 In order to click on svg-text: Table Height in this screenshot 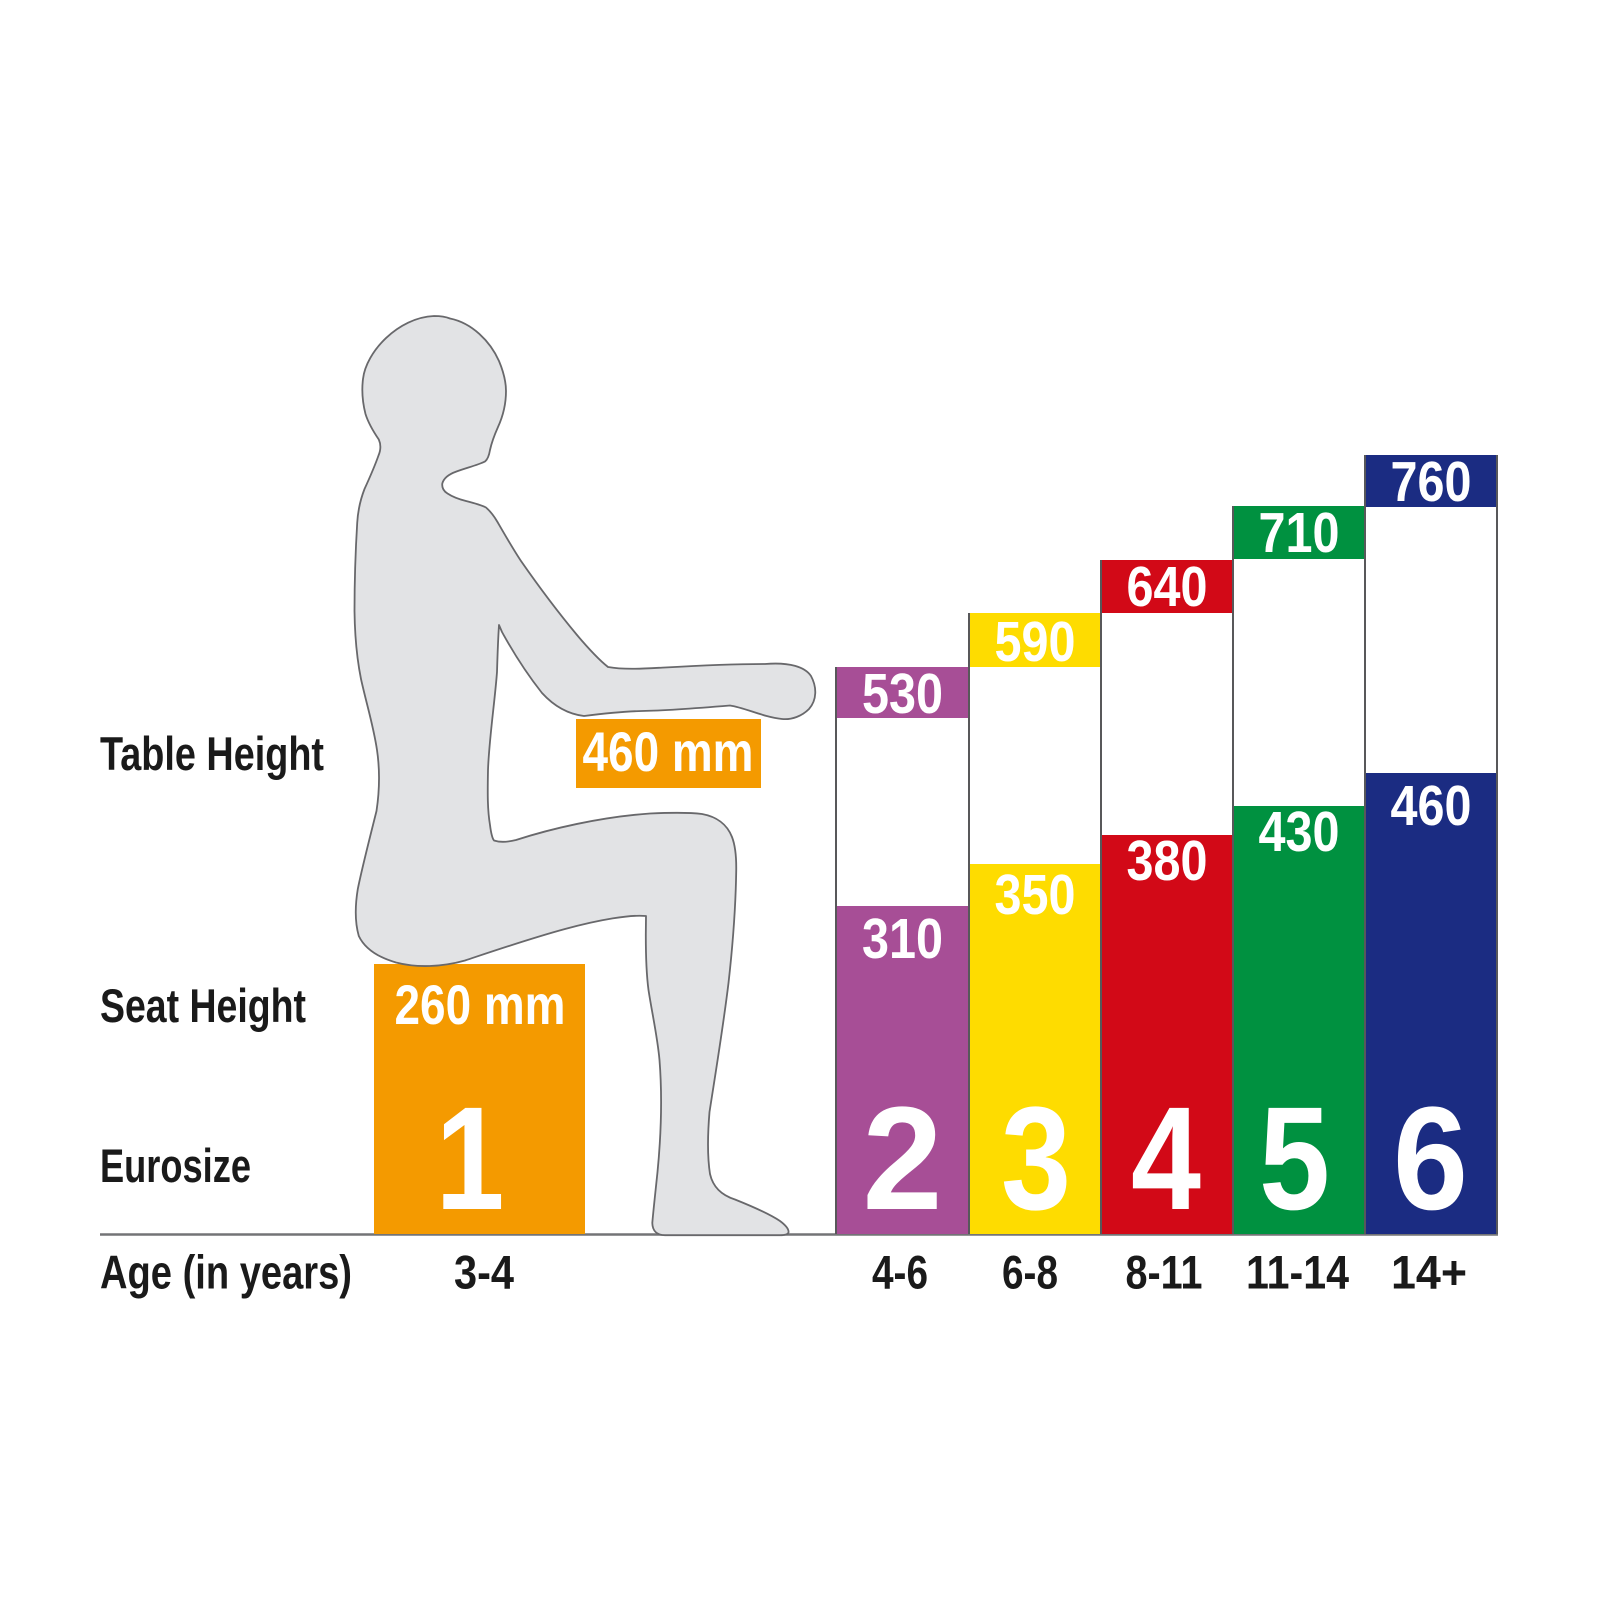, I will do `click(212, 753)`.